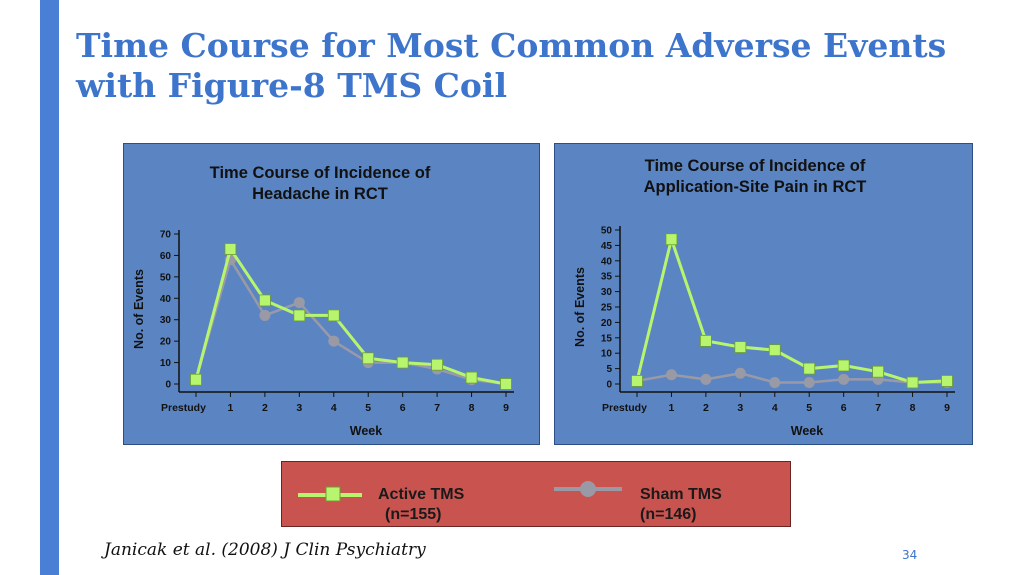 Image resolution: width=1024 pixels, height=575 pixels. Describe the element at coordinates (755, 187) in the screenshot. I see `site-pain-chart-title-line: Application-Site Pain in RCT` at that location.